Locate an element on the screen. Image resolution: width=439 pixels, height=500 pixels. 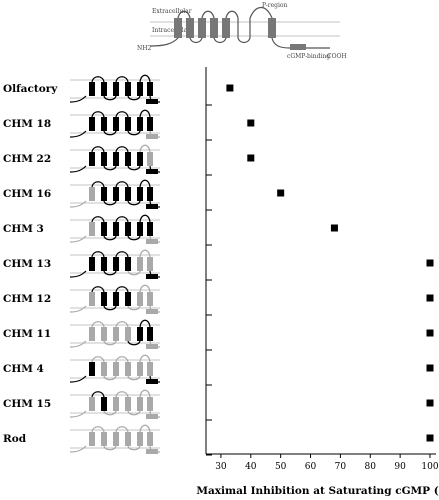
cterm-label: COOH is located at coordinates (337, 56).